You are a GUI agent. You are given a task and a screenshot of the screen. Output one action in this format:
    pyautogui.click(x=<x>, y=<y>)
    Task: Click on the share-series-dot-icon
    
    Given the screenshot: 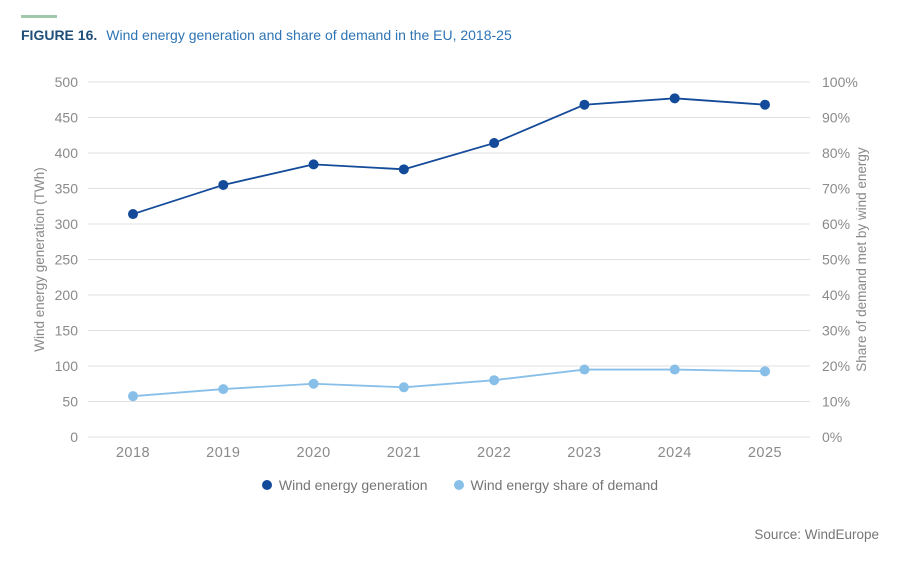 What is the action you would take?
    pyautogui.click(x=458, y=485)
    